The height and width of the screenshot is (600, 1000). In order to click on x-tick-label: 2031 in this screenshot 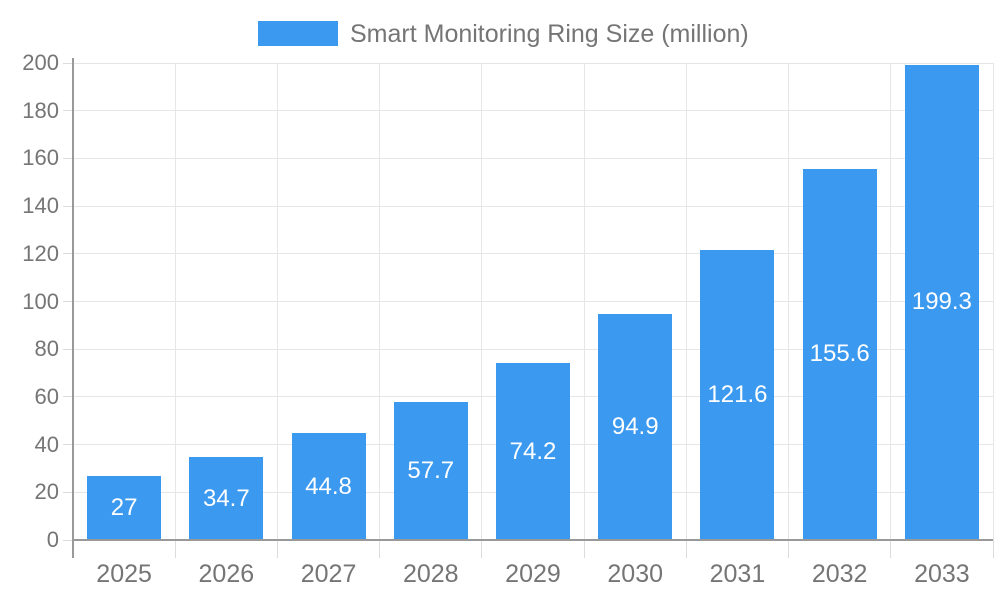, I will do `click(737, 574)`.